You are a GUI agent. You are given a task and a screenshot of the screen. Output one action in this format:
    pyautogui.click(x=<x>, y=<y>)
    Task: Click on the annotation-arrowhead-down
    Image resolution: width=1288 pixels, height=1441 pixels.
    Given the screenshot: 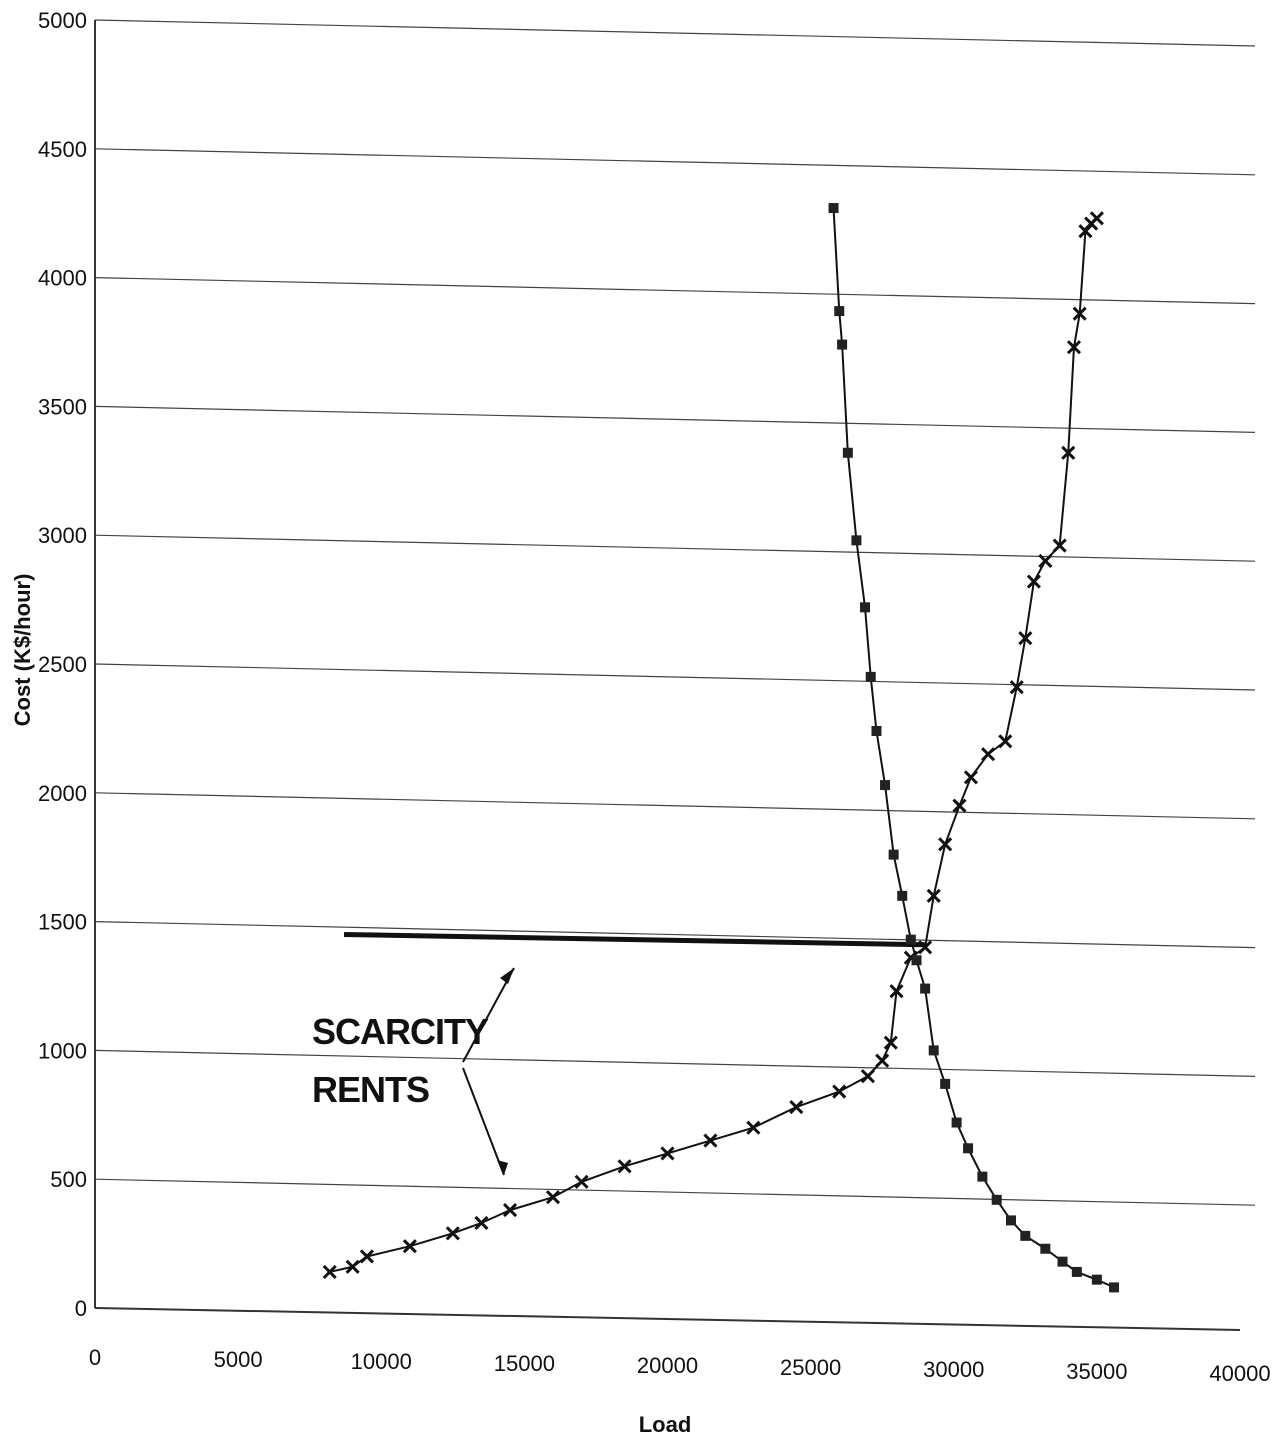 What is the action you would take?
    pyautogui.click(x=502, y=1167)
    